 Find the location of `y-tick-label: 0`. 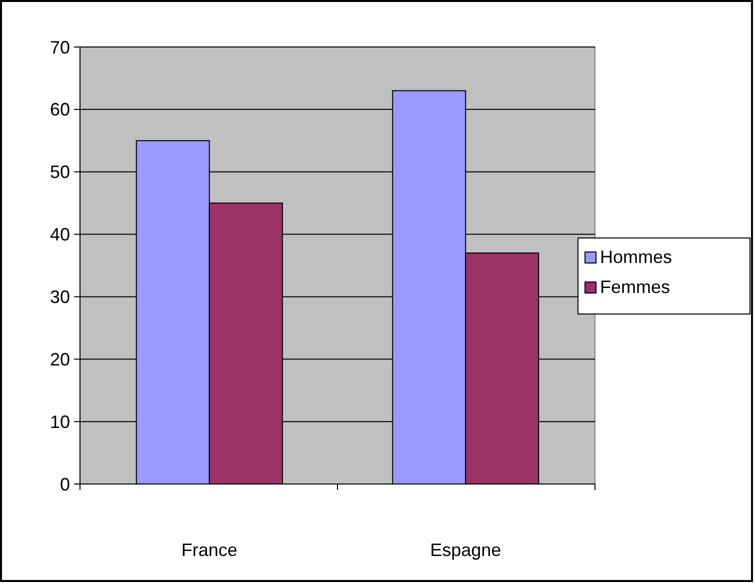

y-tick-label: 0 is located at coordinates (65, 484).